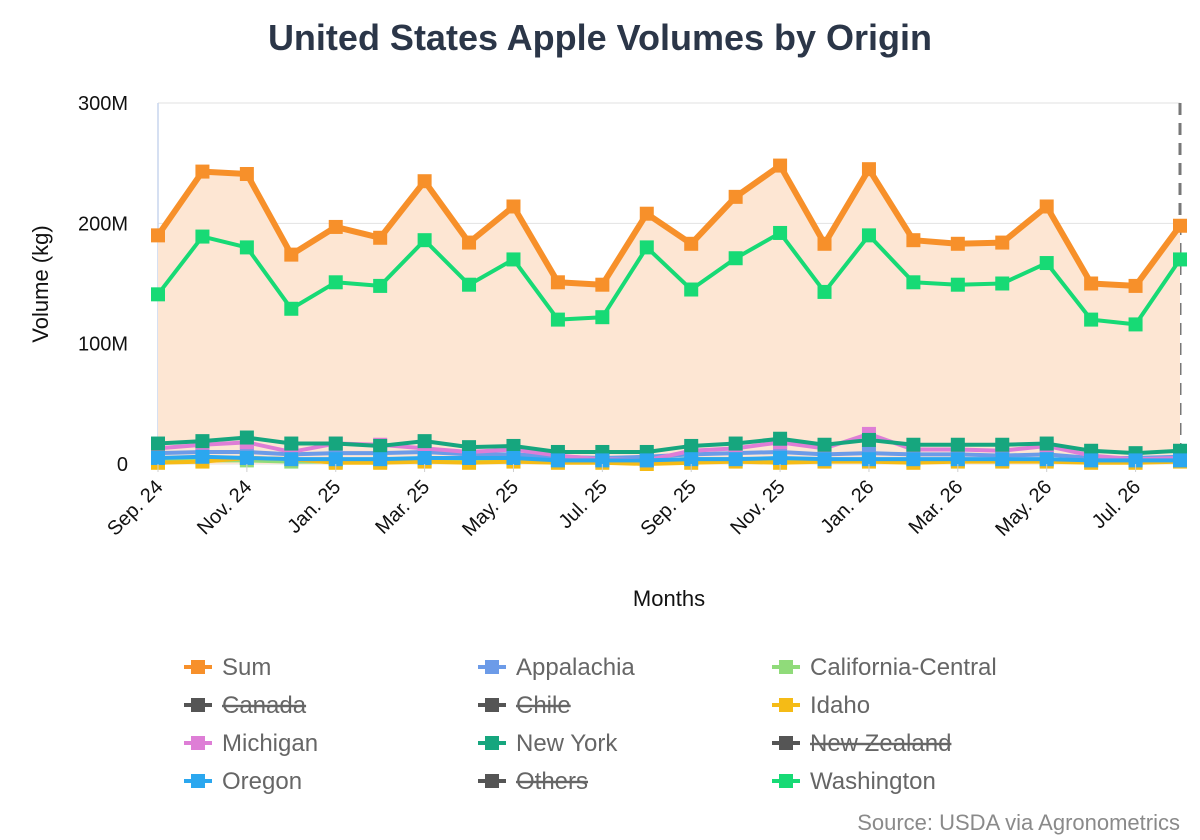 Image resolution: width=1200 pixels, height=840 pixels. I want to click on legend-item-canada: Canada, so click(245, 705).